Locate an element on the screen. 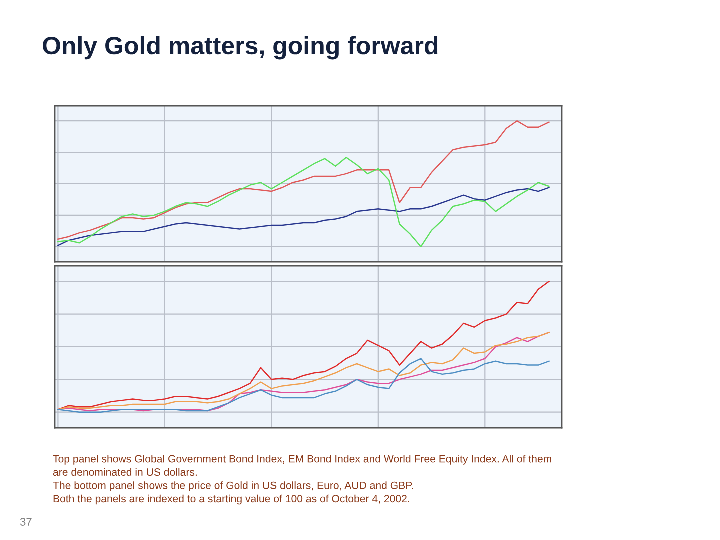 This screenshot has height=540, width=720. text: Both the panels are indexed to a starting value of 100 as of October 4, 2002. is located at coordinates (232, 499).